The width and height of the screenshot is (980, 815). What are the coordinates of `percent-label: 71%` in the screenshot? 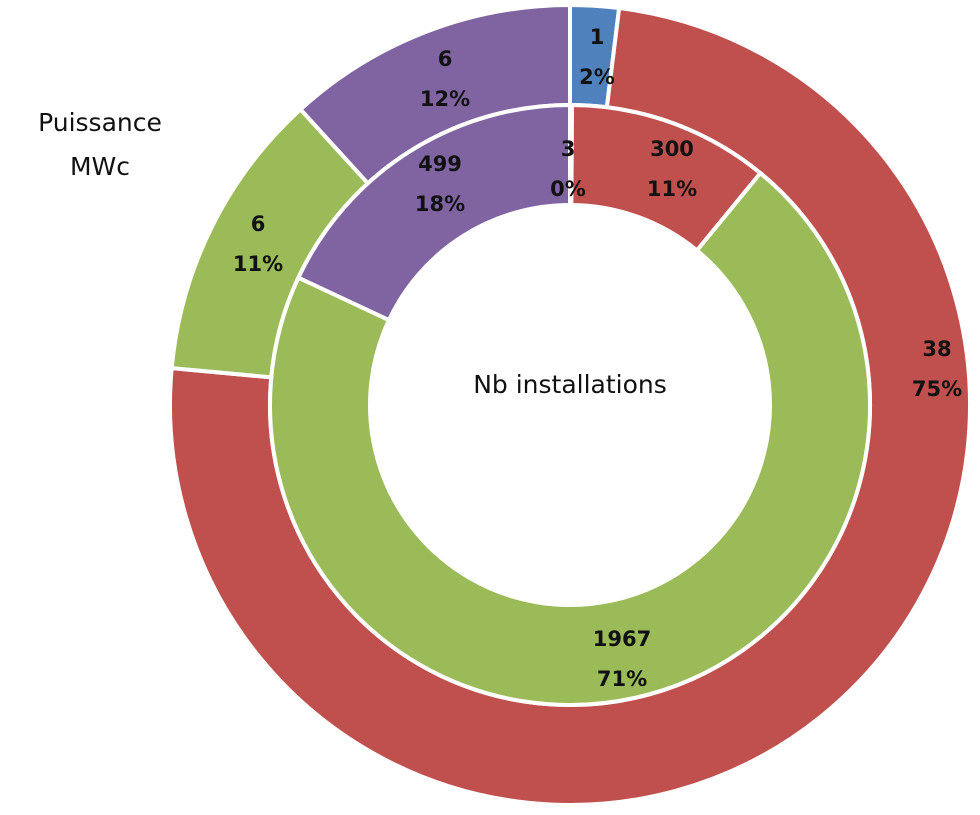 It's located at (622, 679).